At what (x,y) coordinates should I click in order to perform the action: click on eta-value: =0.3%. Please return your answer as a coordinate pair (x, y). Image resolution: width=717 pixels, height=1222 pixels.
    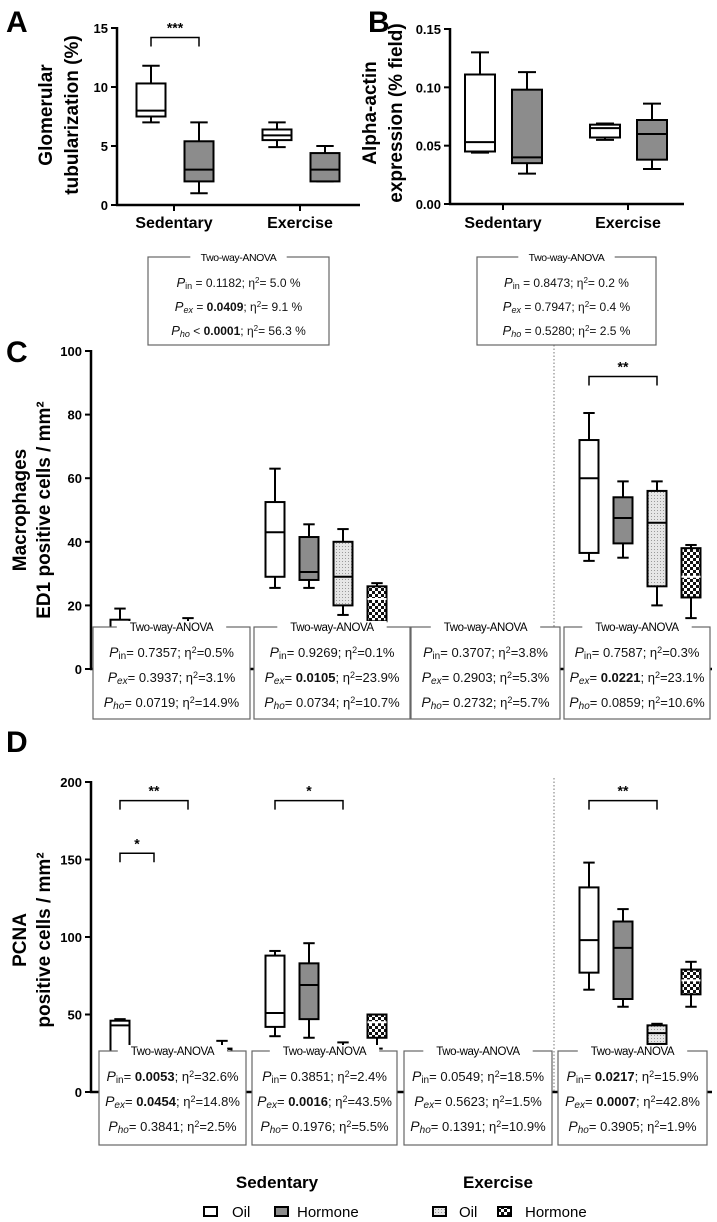
    Looking at the image, I should click on (681, 652).